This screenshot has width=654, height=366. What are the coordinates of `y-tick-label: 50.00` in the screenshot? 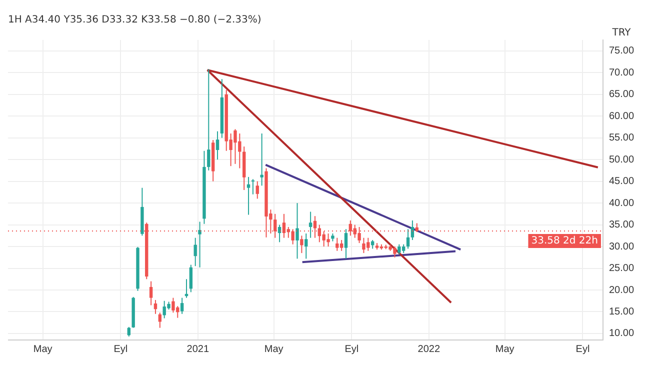 It's located at (621, 160).